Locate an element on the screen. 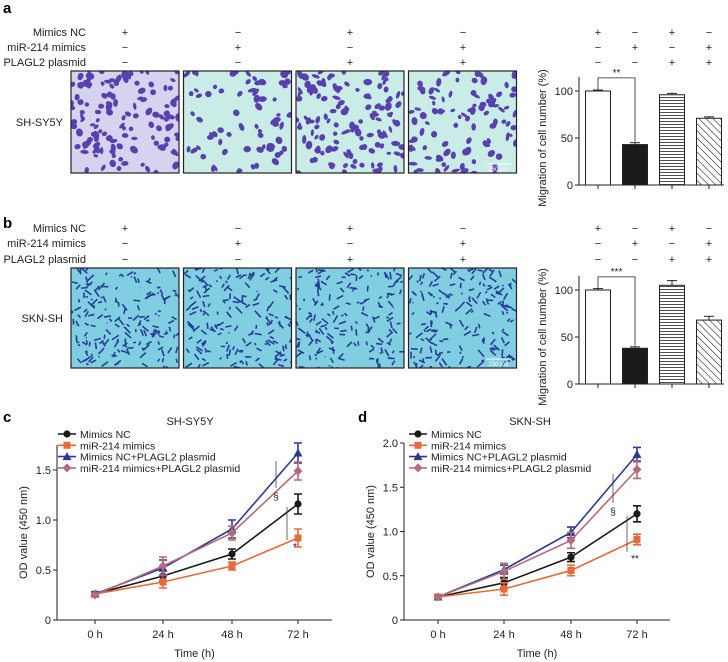  y-tick-label: 50 is located at coordinates (567, 139).